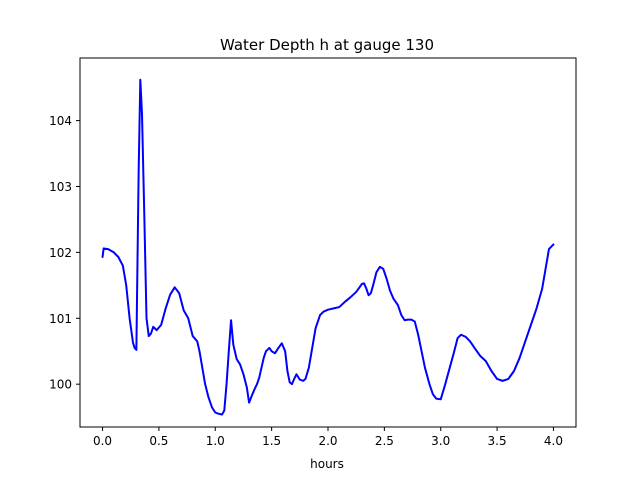  I want to click on x-tick-label: 1.0, so click(215, 441).